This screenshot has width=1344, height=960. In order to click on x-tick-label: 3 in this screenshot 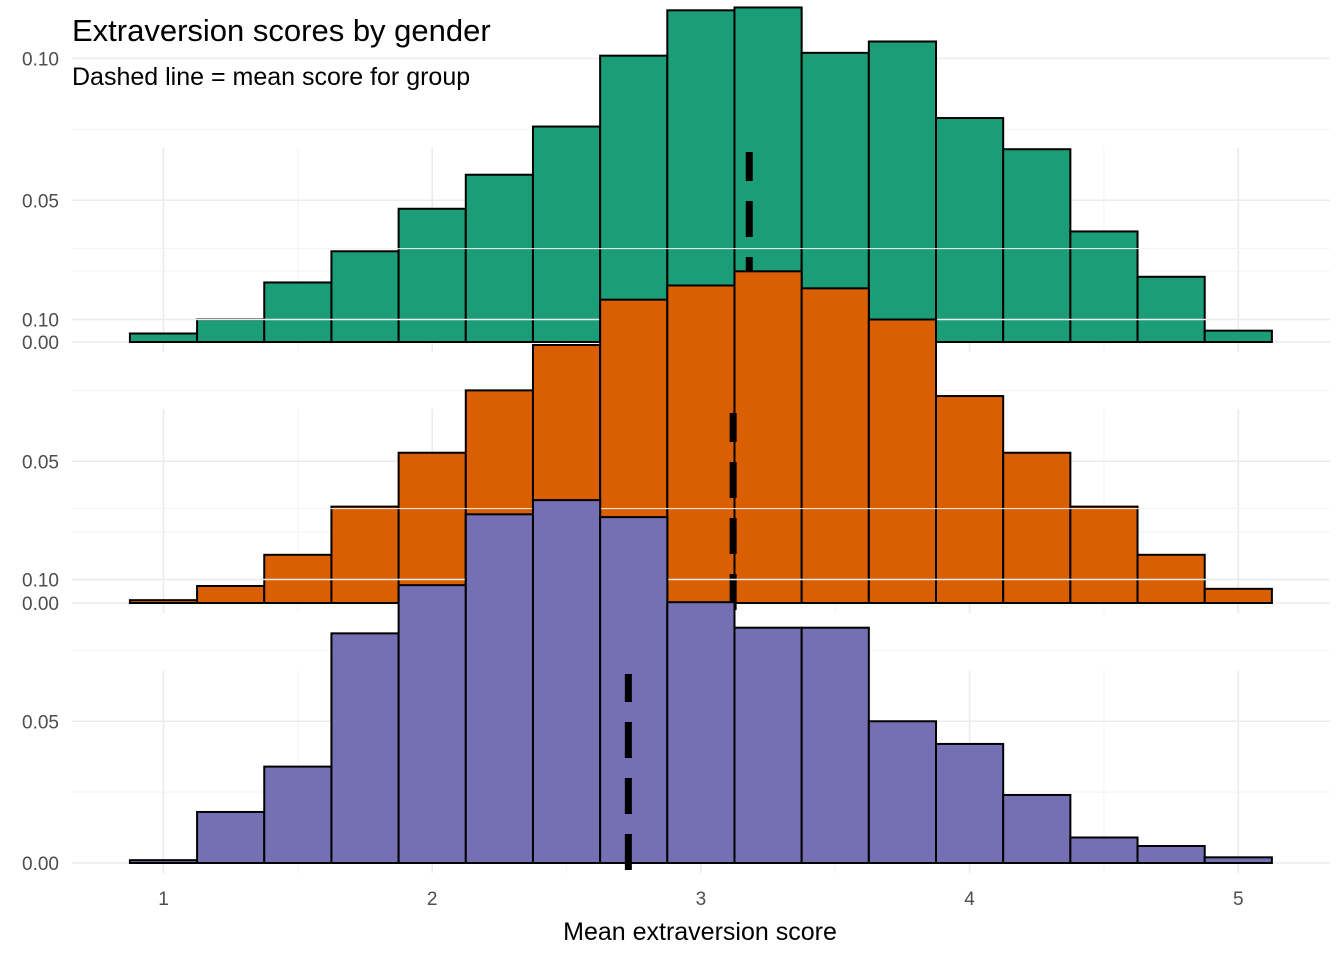, I will do `click(701, 899)`.